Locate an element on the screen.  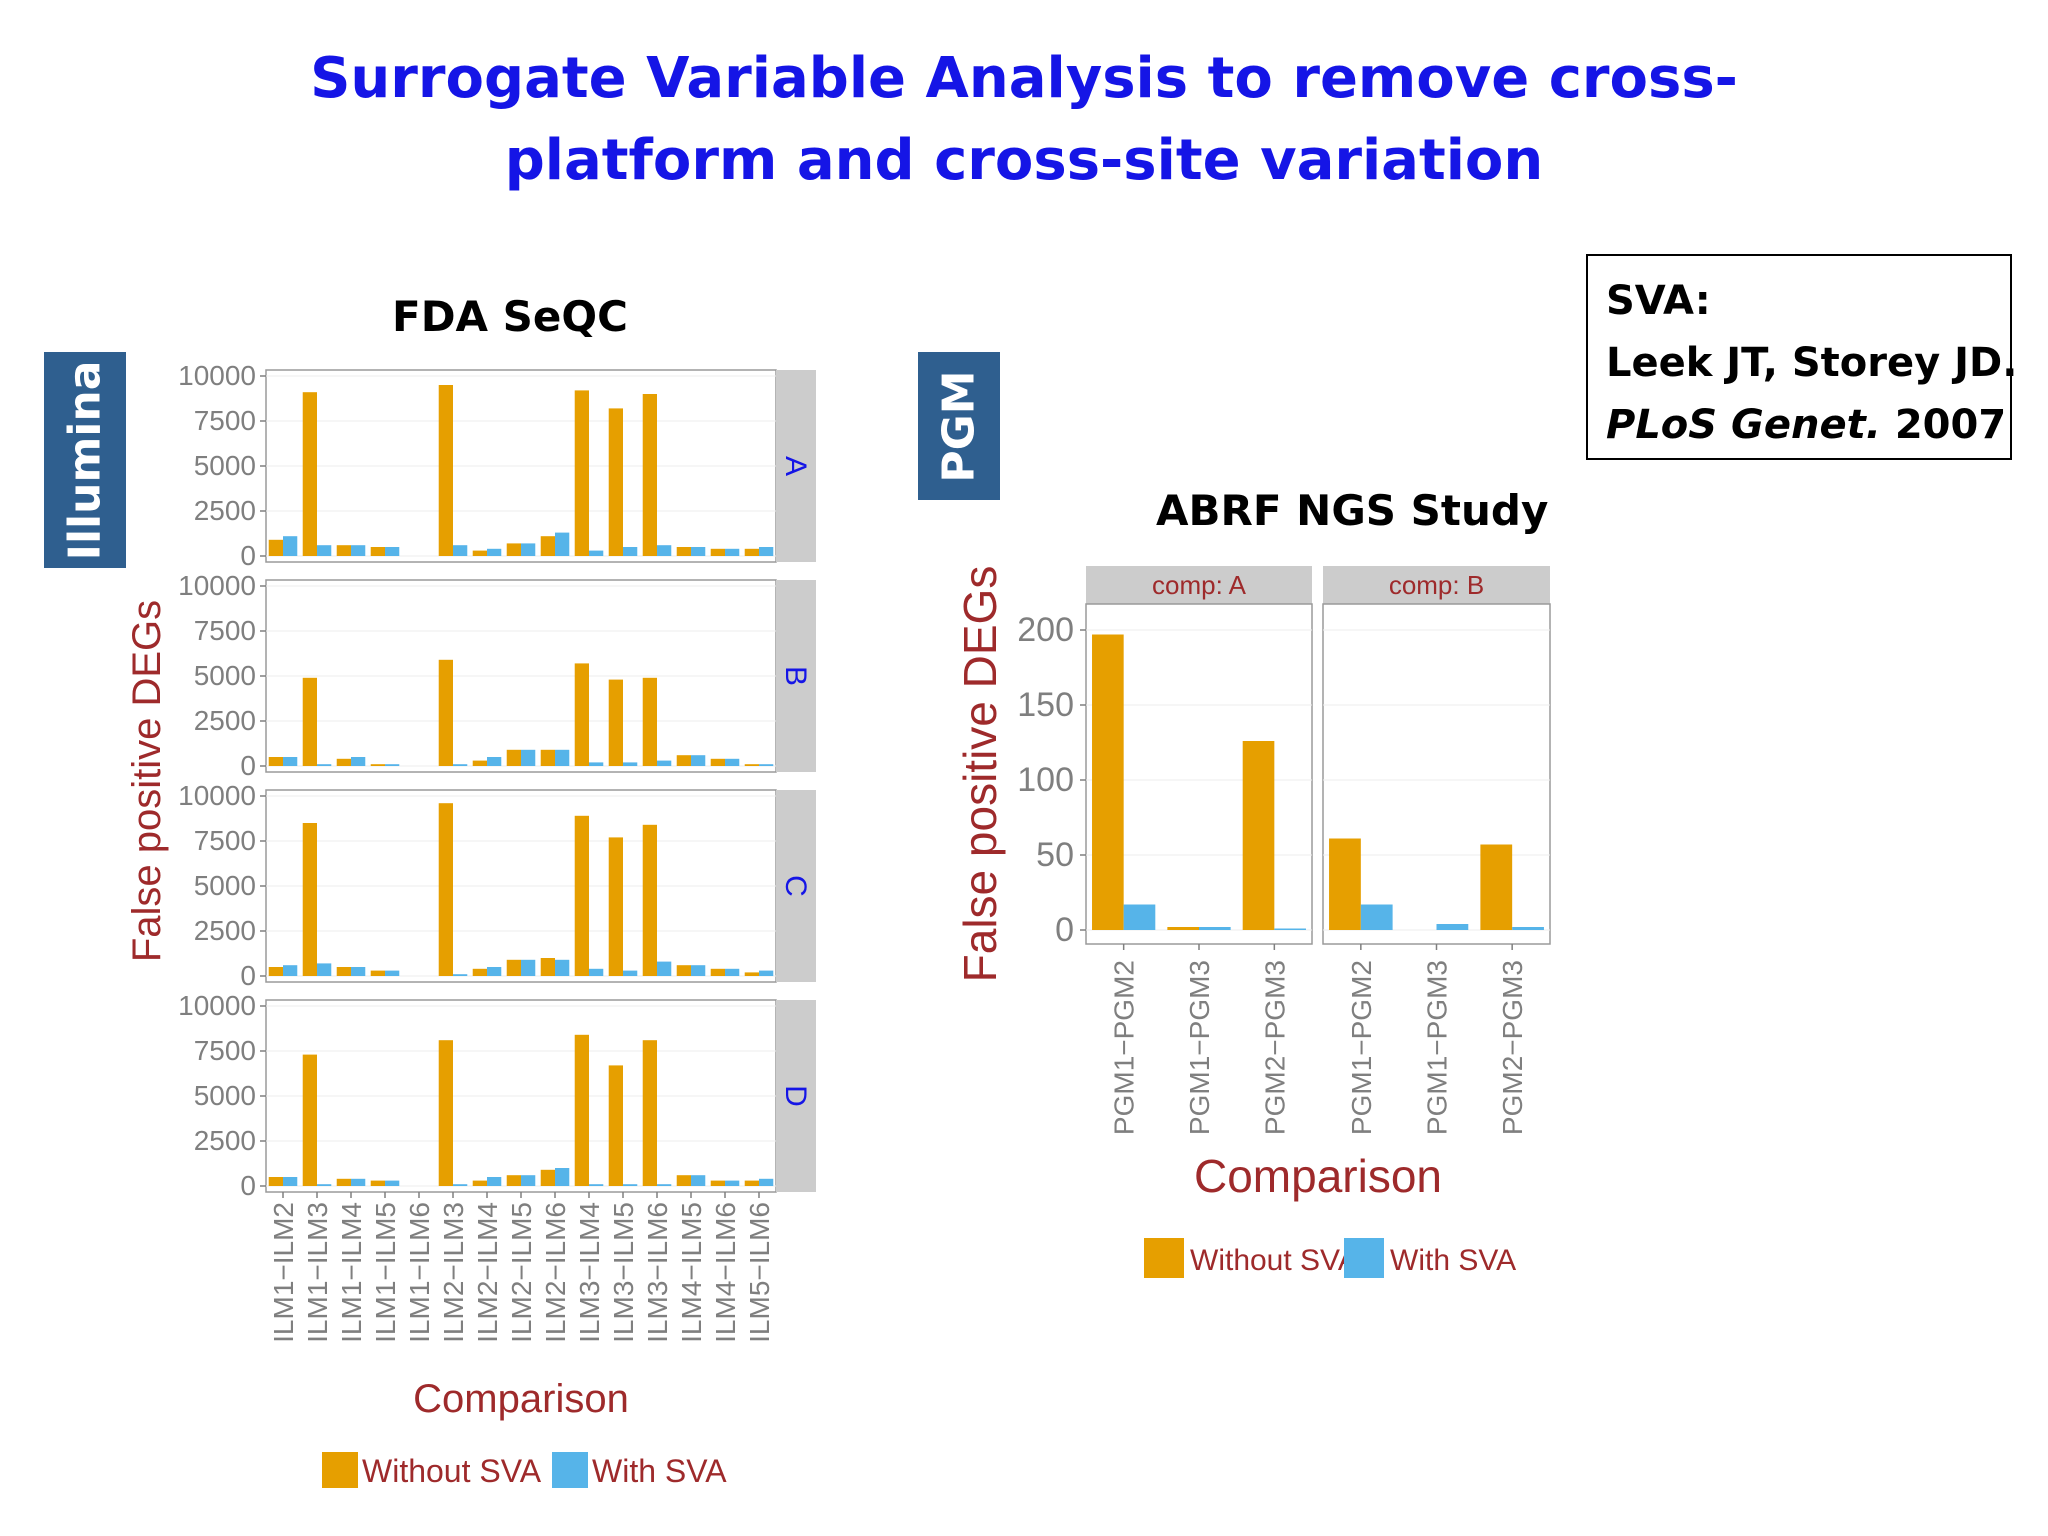
x-tick-label: ILM3−ILM5 is located at coordinates (623, 1272).